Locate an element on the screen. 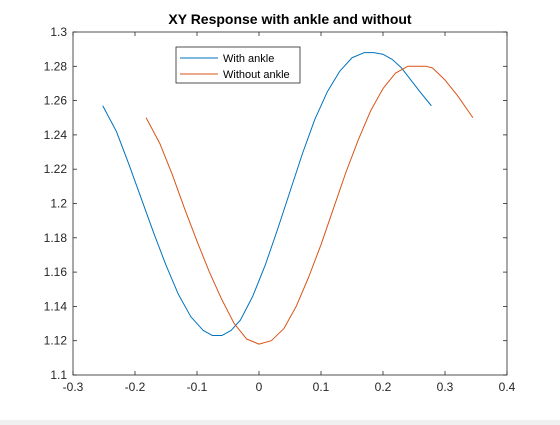  y-tick-label: 1.1 is located at coordinates (58, 375).